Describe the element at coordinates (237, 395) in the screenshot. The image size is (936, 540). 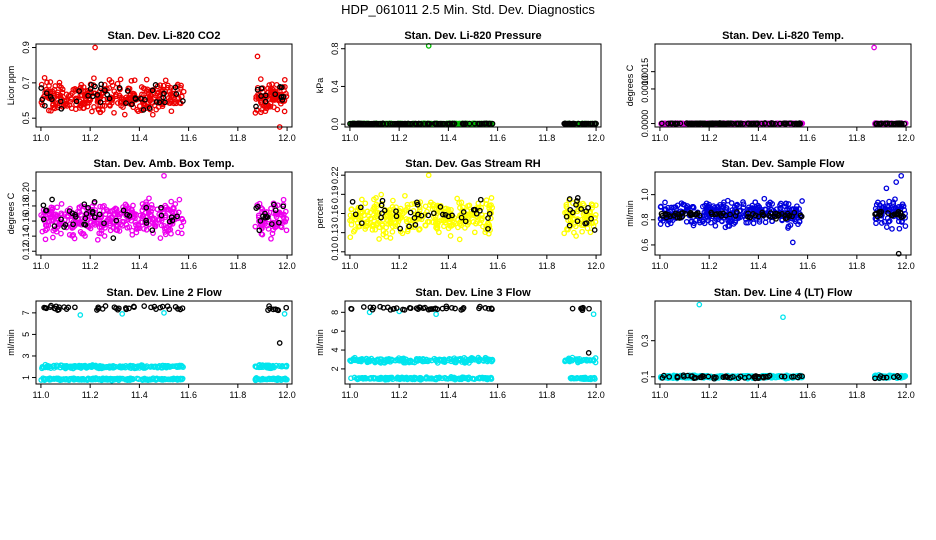
I see `x-tick-label: 11.8` at that location.